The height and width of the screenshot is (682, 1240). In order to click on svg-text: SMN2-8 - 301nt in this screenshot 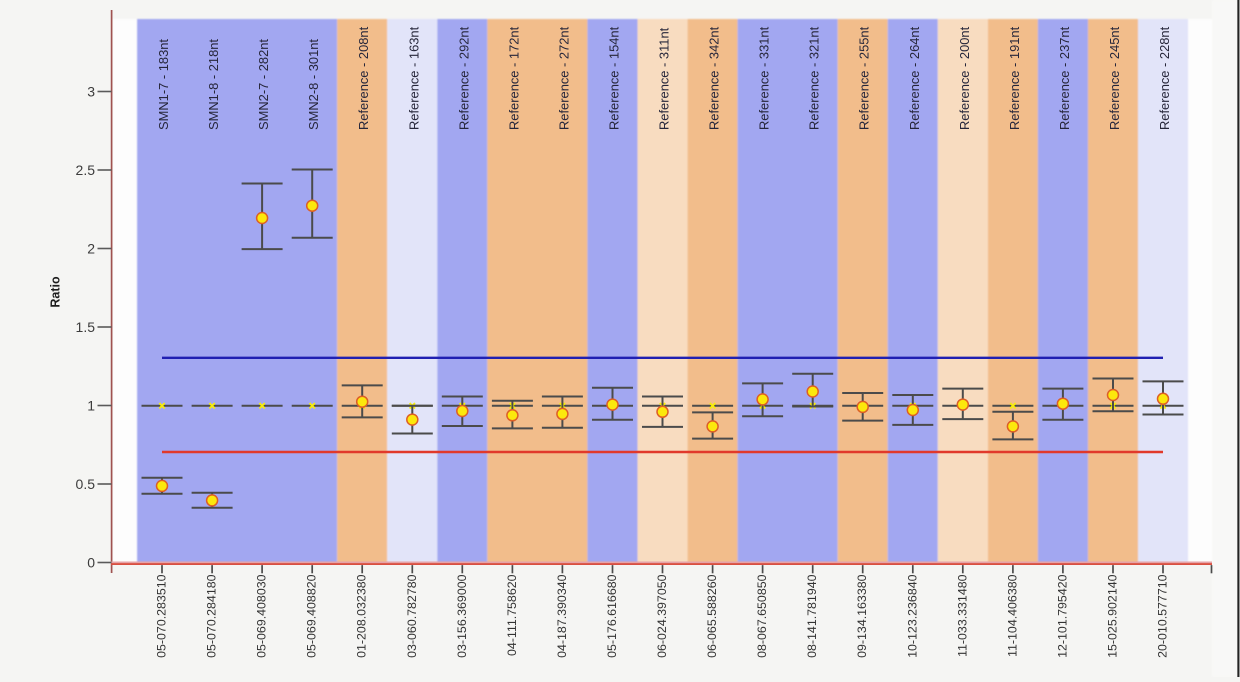, I will do `click(313, 84)`.